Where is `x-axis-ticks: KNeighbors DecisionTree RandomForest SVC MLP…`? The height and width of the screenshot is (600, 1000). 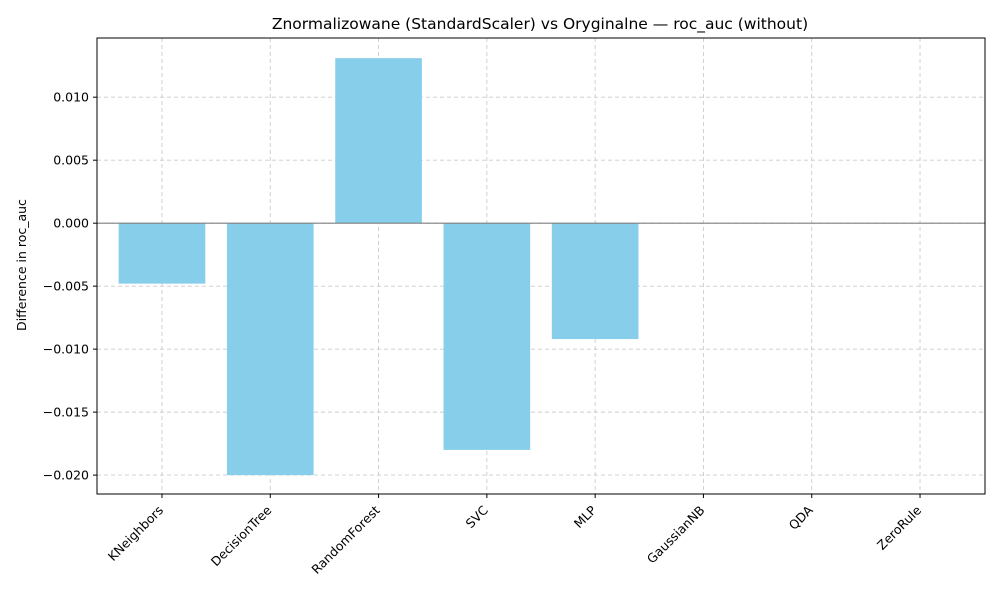
x-axis-ticks: KNeighbors DecisionTree RandomForest SVC MLP… is located at coordinates (514, 535).